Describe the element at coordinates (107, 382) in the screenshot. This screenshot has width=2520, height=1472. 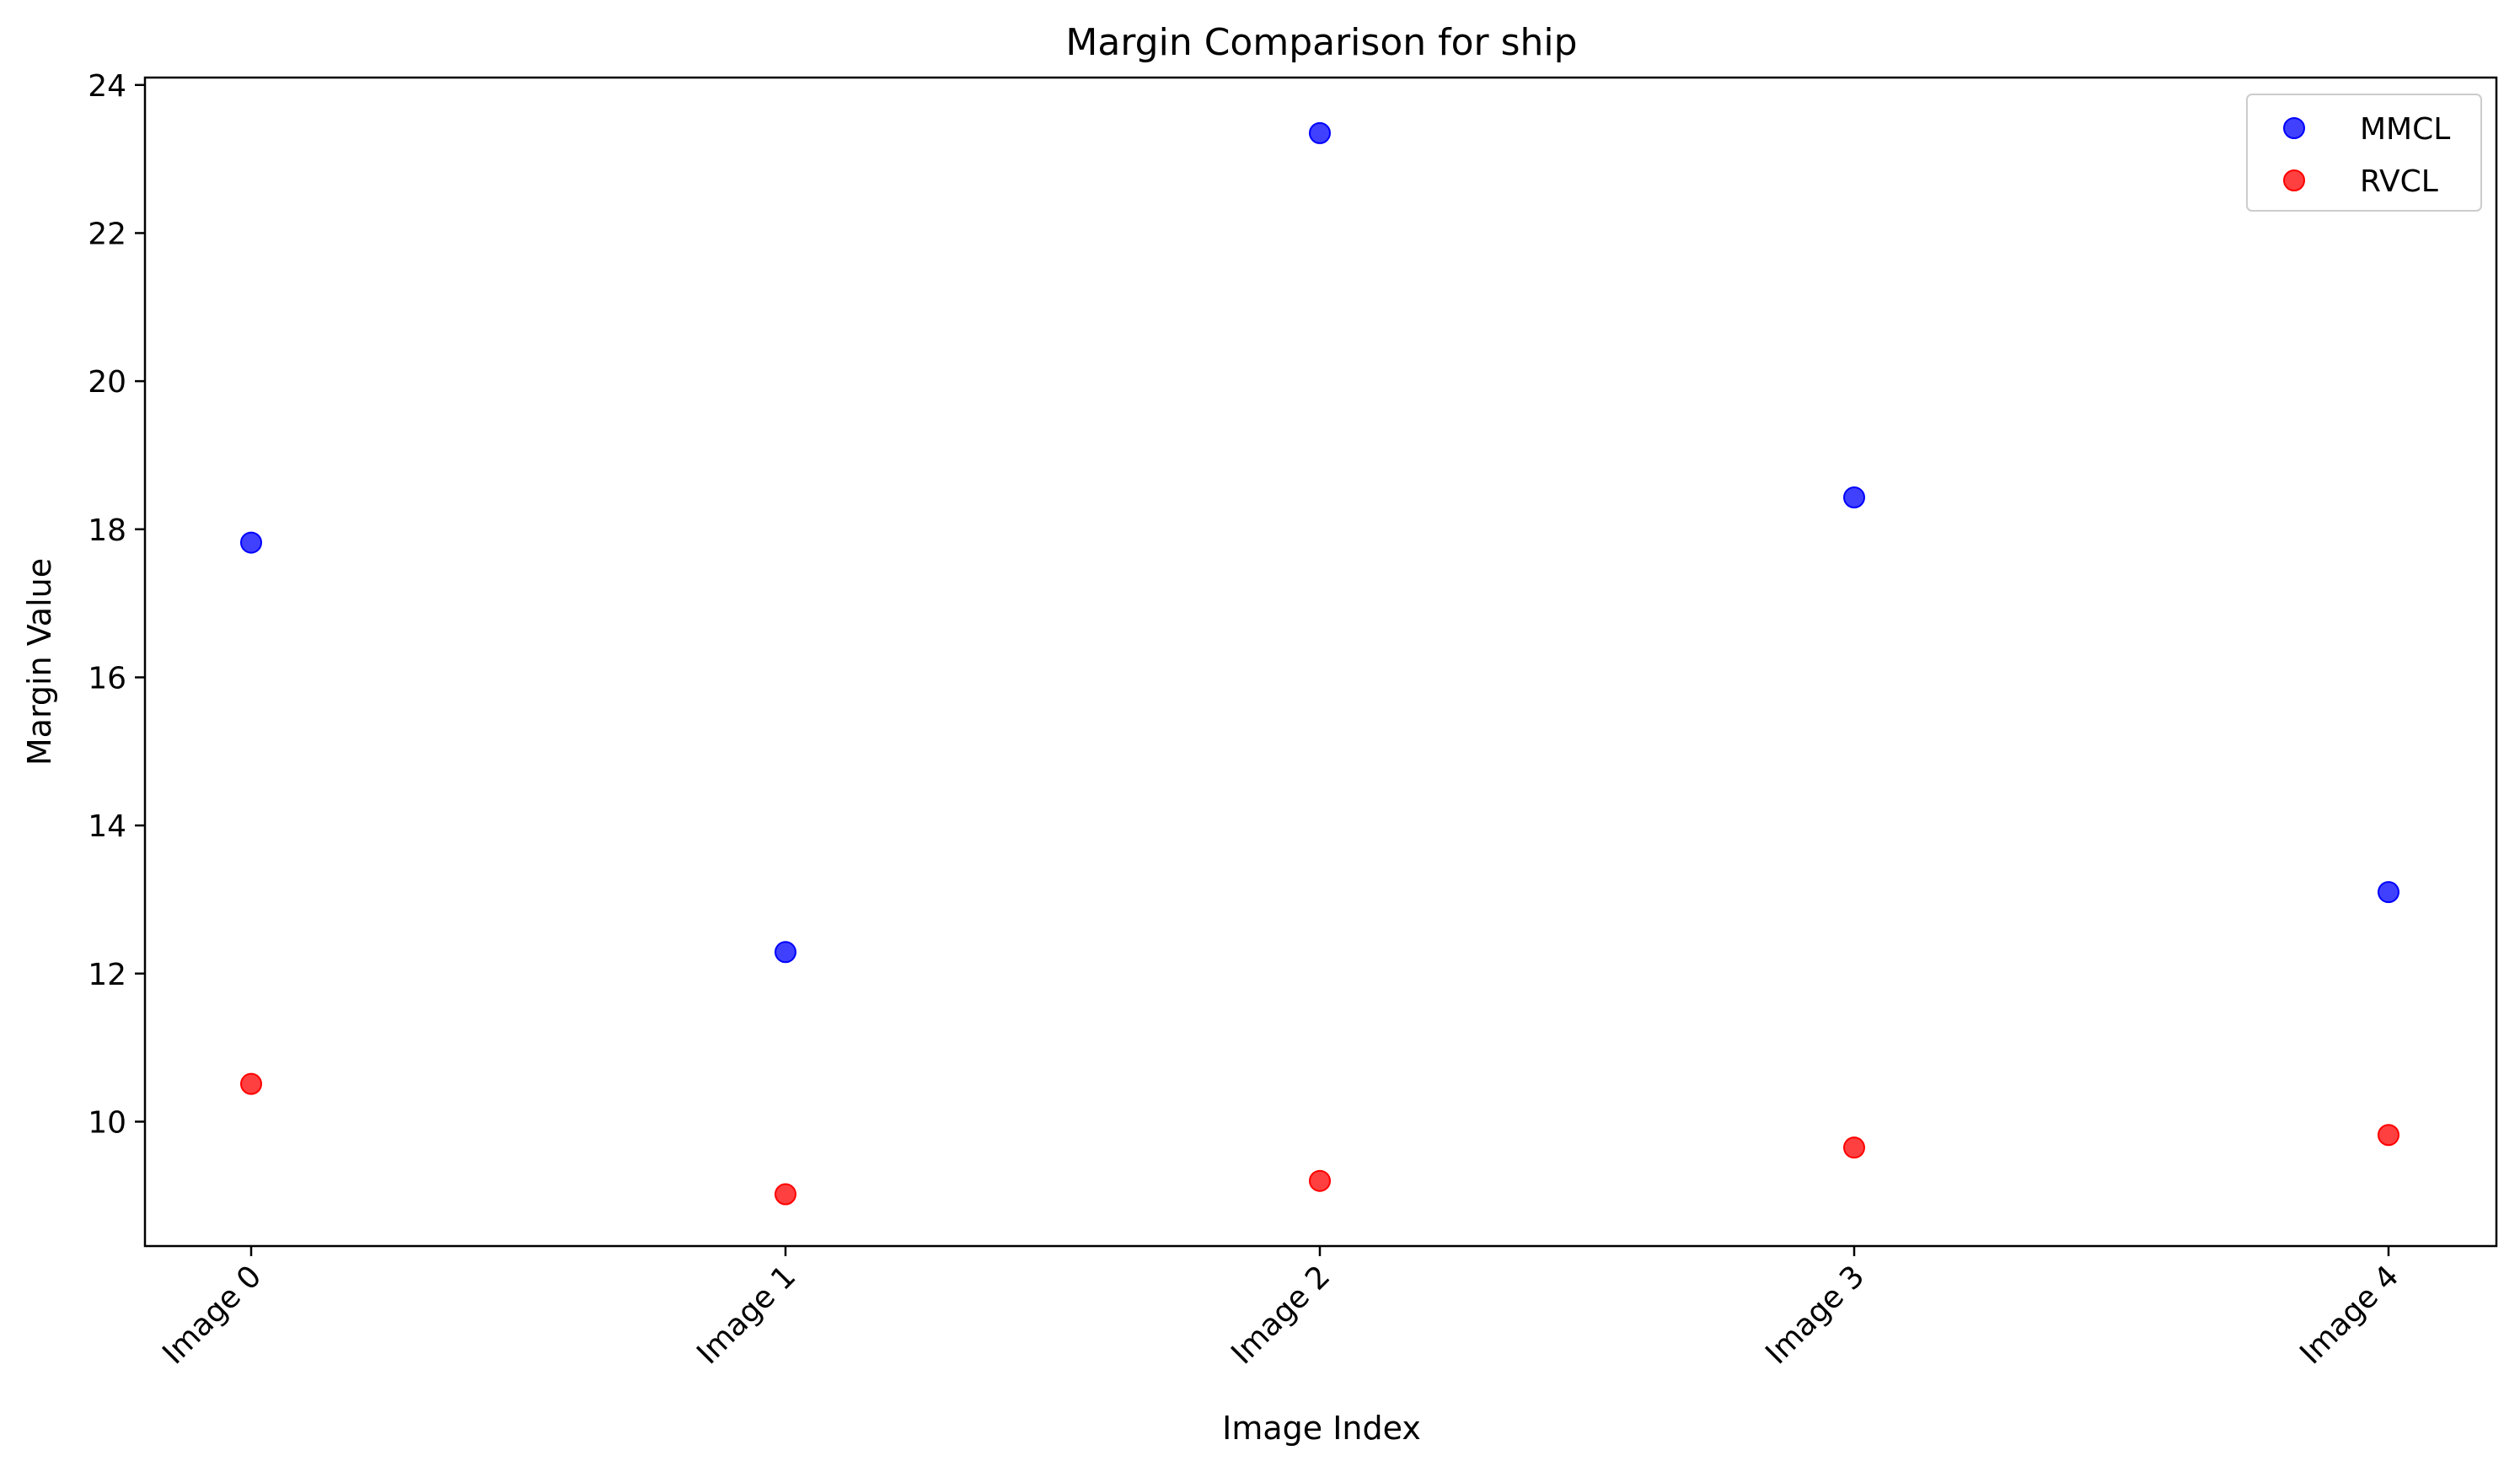
I see `y-tick-label: 20` at that location.